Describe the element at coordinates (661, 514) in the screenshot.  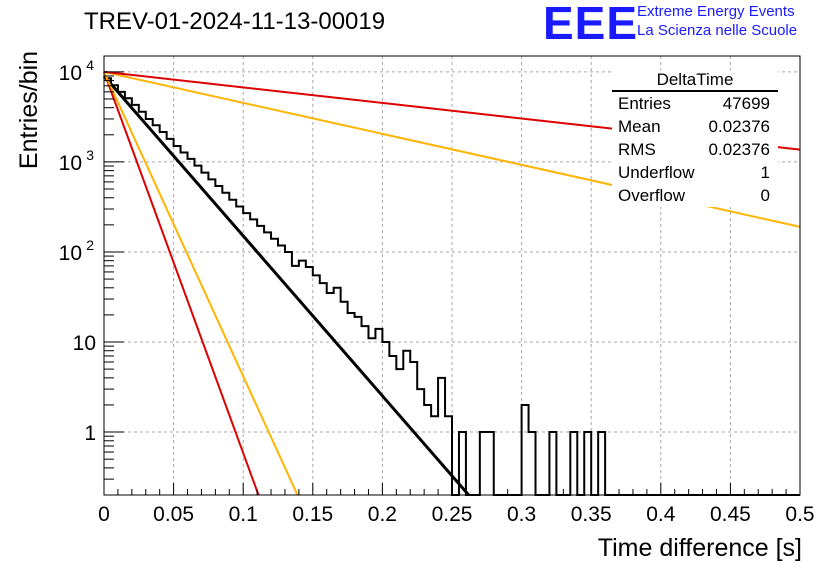
I see `x-tick-label: 0.4` at that location.